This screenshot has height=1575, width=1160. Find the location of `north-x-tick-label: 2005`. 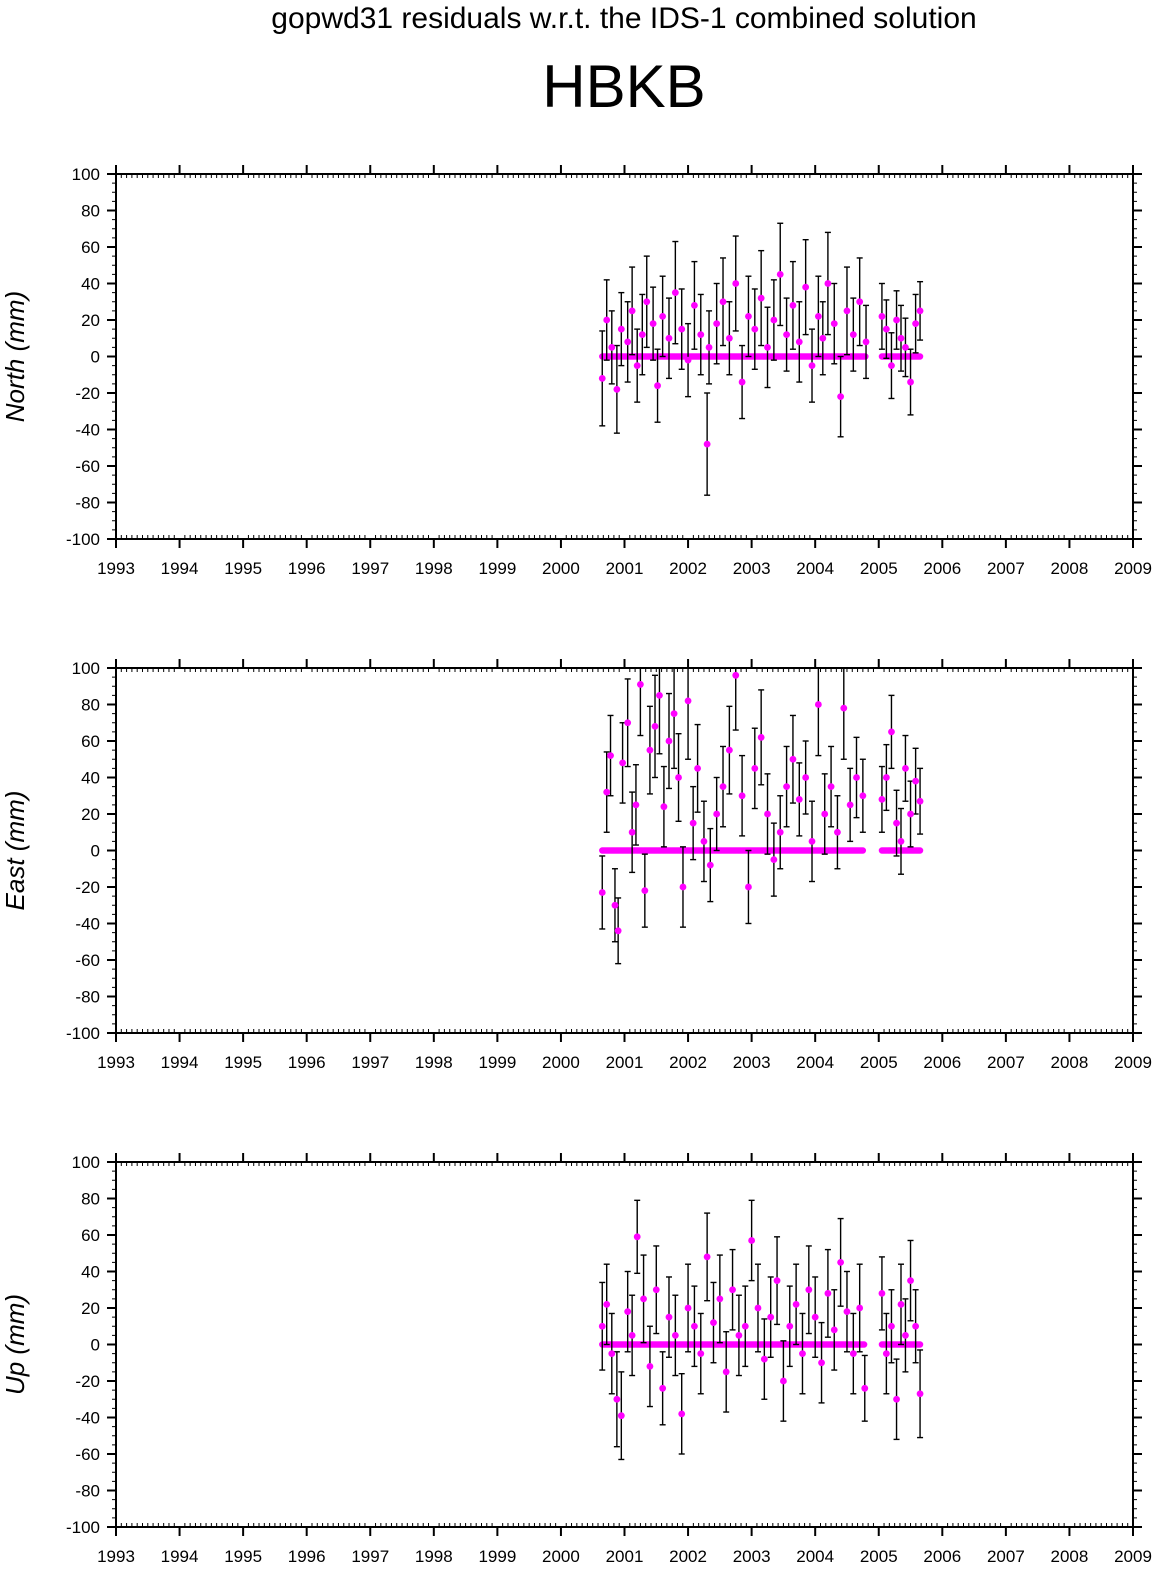

north-x-tick-label: 2005 is located at coordinates (879, 568).